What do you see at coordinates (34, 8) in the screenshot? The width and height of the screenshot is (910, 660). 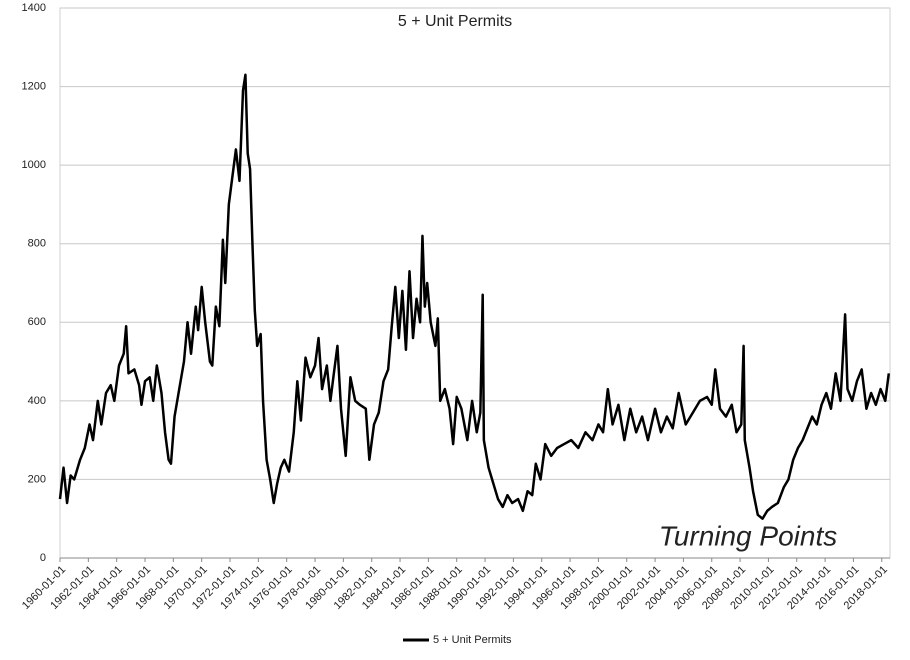 I see `y-tick-label: 1400` at bounding box center [34, 8].